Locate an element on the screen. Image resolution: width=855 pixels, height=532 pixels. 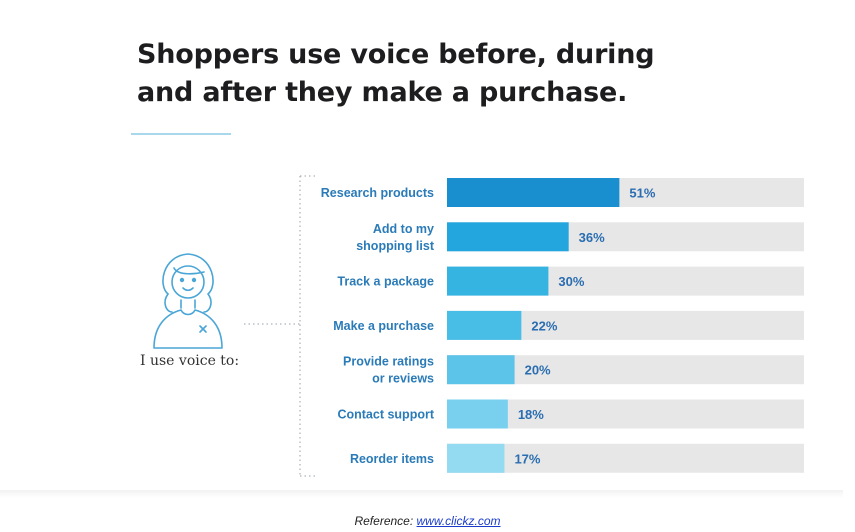
category-label: Track a package is located at coordinates (385, 282).